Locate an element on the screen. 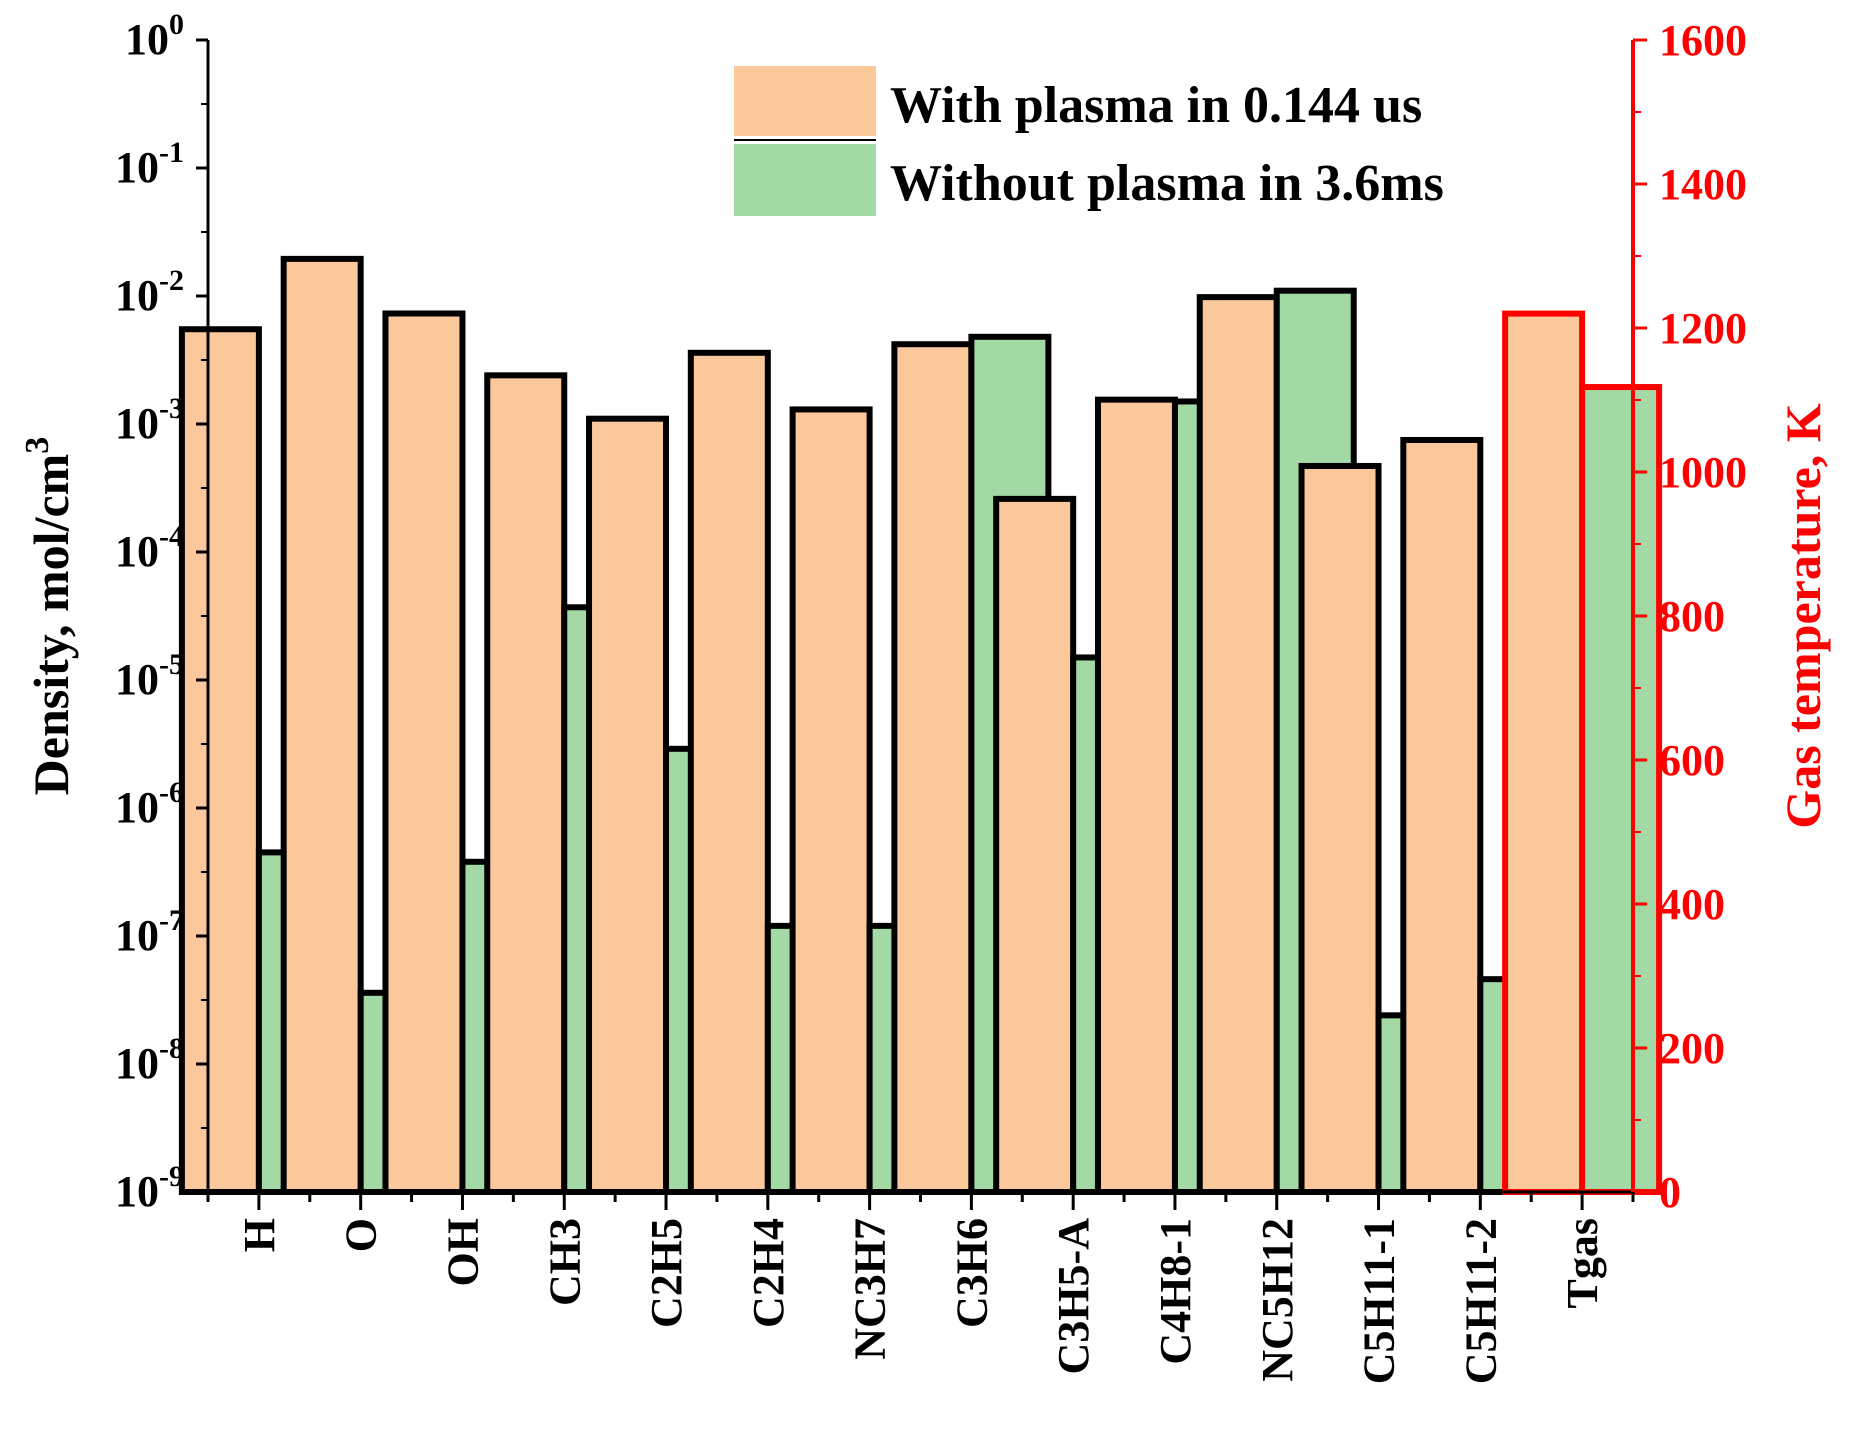 Image resolution: width=1852 pixels, height=1455 pixels. x-tick-label: C3H5-A is located at coordinates (1073, 1296).